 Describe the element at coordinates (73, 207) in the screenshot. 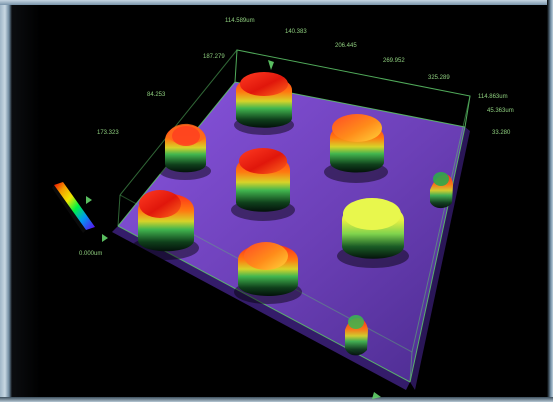

I see `color-legend` at that location.